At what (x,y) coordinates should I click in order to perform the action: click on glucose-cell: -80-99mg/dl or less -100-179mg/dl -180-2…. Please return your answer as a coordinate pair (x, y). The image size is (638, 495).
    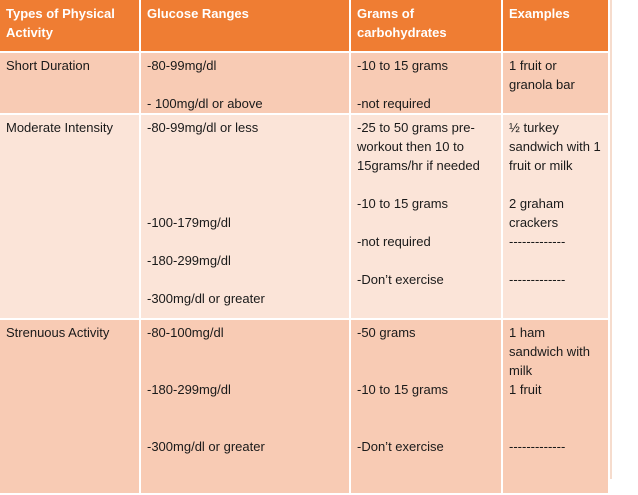
    Looking at the image, I should click on (245, 217).